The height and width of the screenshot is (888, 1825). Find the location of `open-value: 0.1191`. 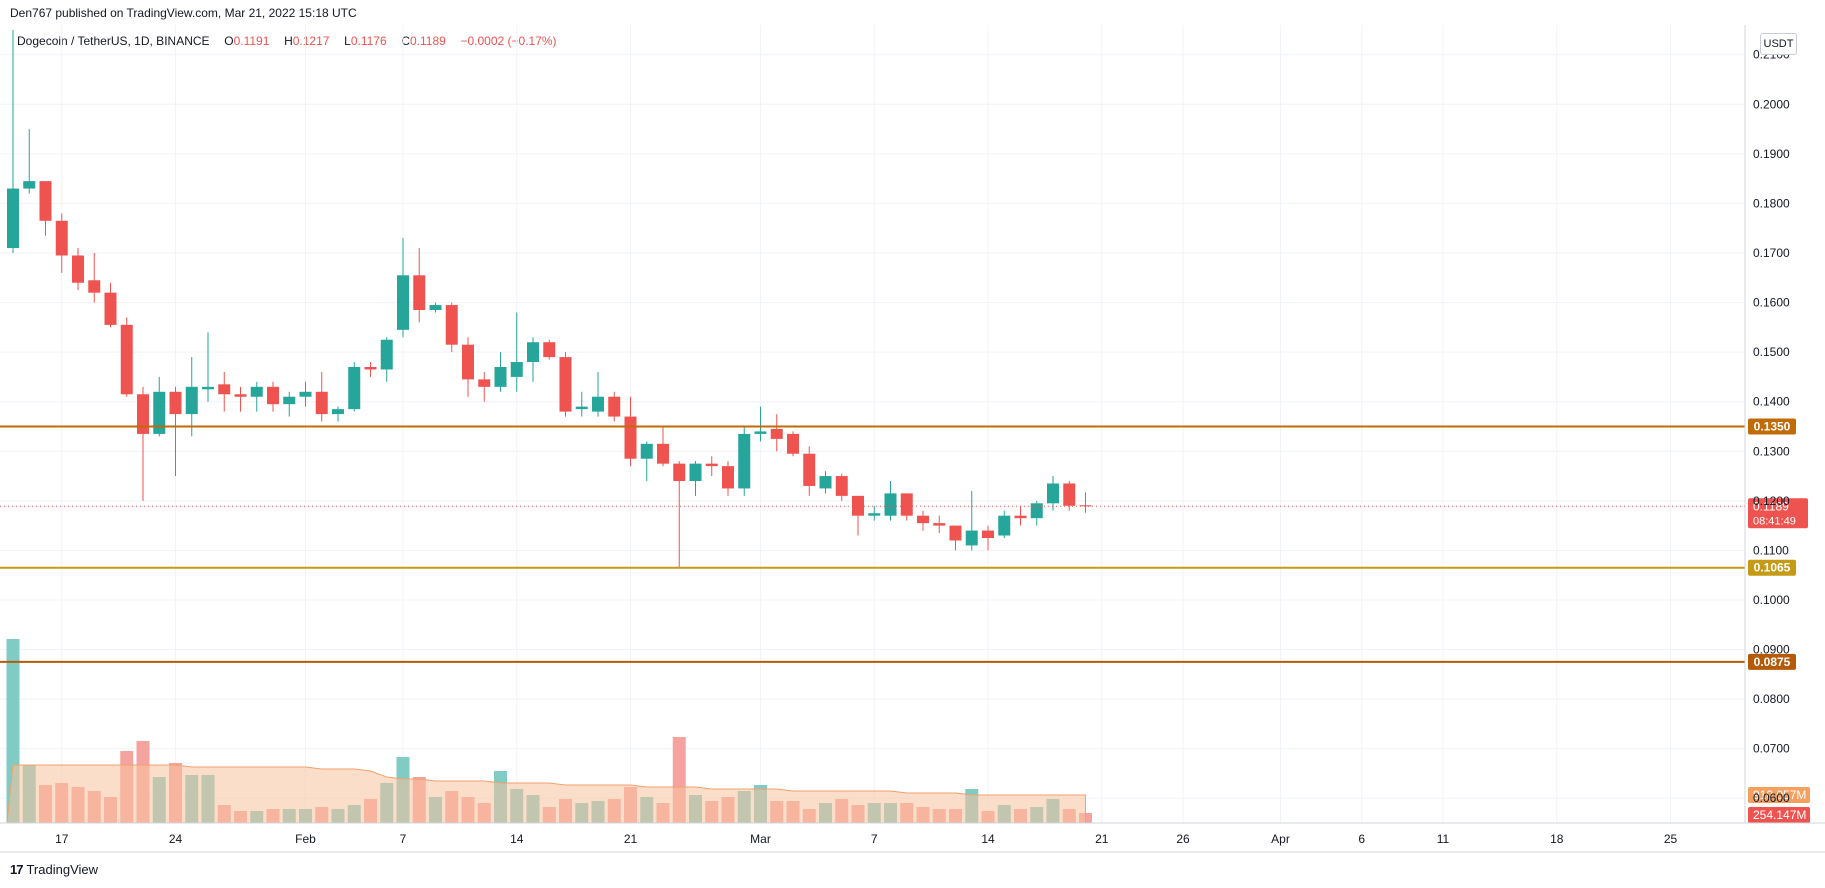

open-value: 0.1191 is located at coordinates (251, 41).